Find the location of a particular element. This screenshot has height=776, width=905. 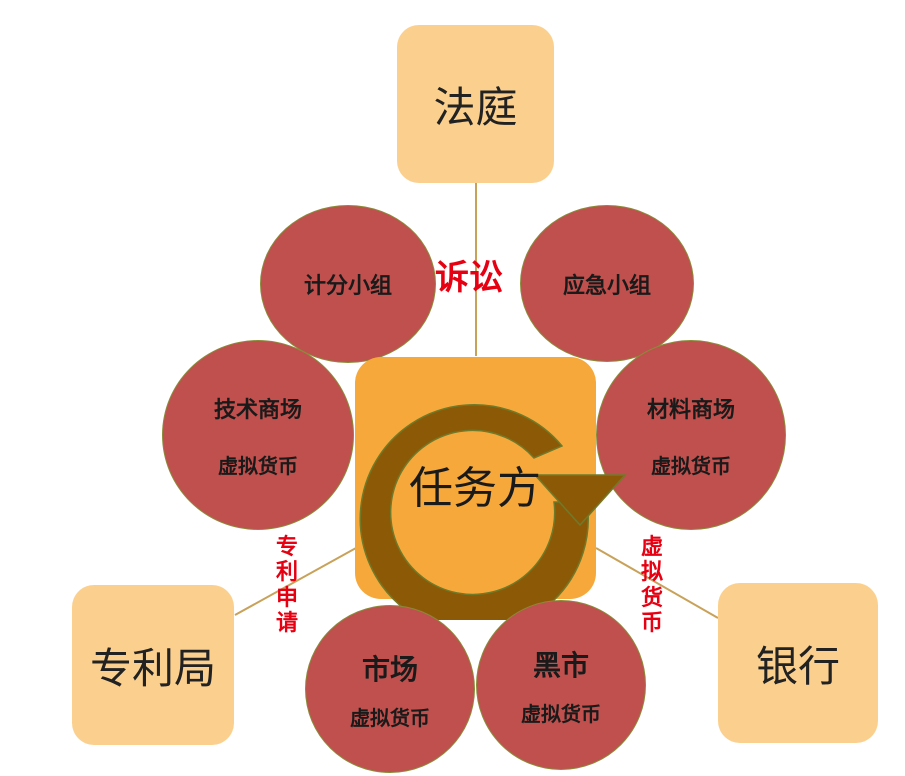

patent-application-char: 专 is located at coordinates (287, 547).